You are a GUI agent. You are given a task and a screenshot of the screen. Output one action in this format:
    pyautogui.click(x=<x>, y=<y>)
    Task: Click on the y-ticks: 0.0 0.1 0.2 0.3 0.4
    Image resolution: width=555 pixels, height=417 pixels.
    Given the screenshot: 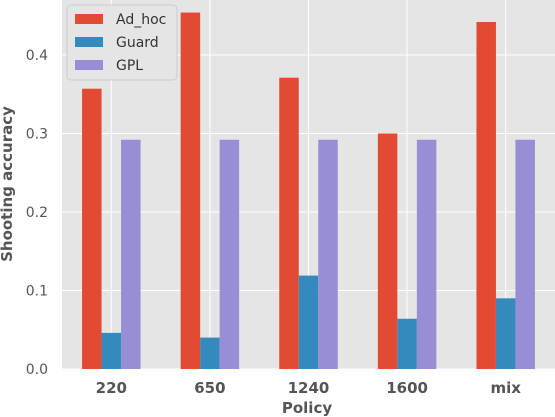 What is the action you would take?
    pyautogui.click(x=37, y=213)
    